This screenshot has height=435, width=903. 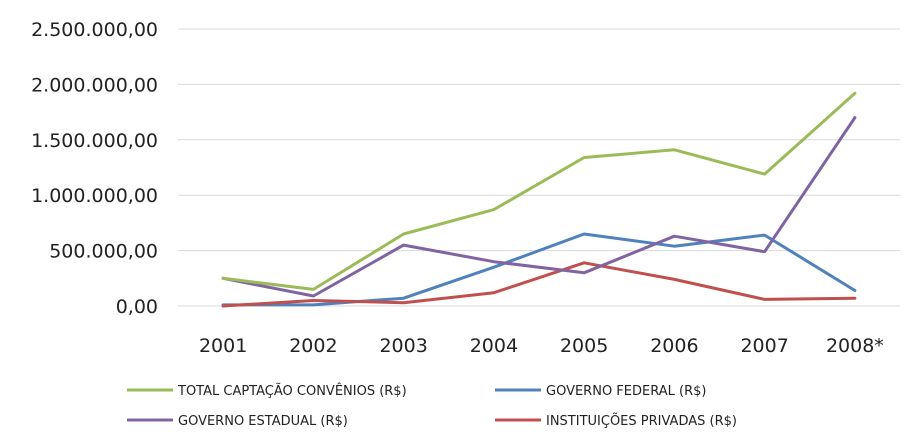 I want to click on x-tick-label: 2004, so click(x=494, y=346).